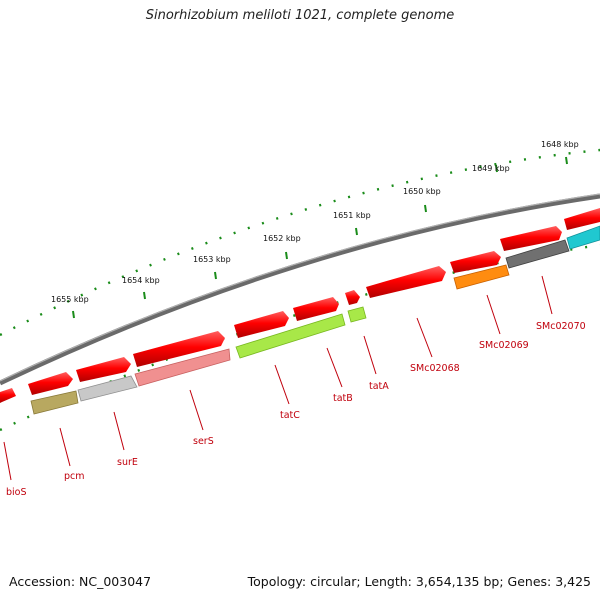 This screenshot has width=600, height=600. Describe the element at coordinates (537, 254) in the screenshot. I see `gene-arrow-SMc02070` at that location.